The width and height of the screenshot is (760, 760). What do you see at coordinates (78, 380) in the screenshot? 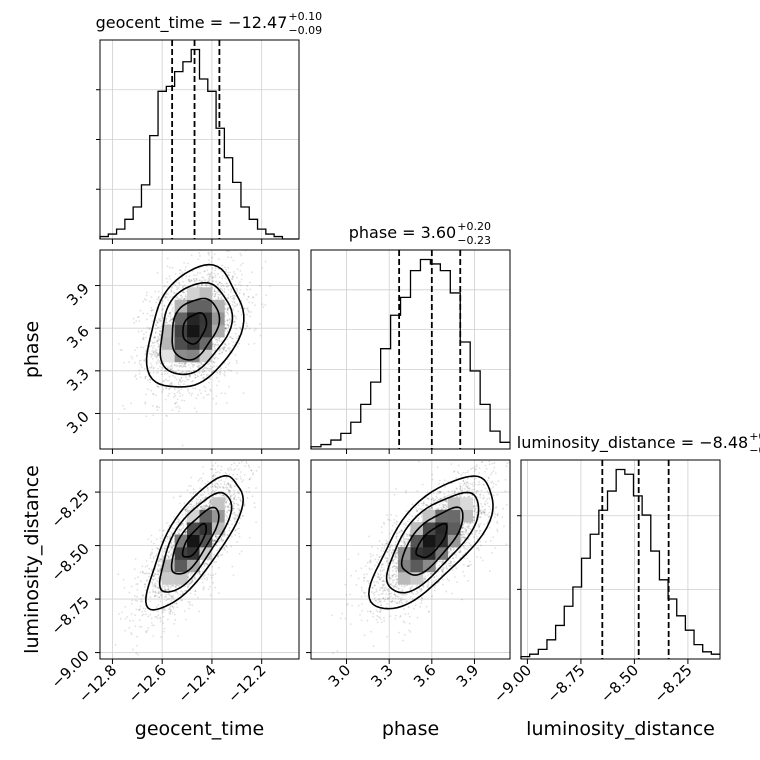
I see `y-tick-label: 3.3` at bounding box center [78, 380].